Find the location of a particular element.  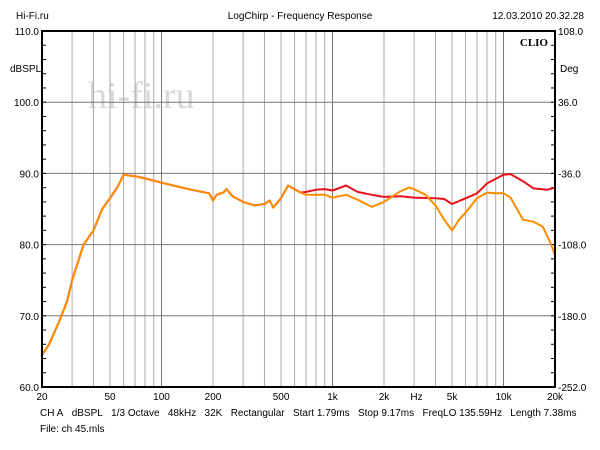

x-tick-label: 10k is located at coordinates (503, 397).